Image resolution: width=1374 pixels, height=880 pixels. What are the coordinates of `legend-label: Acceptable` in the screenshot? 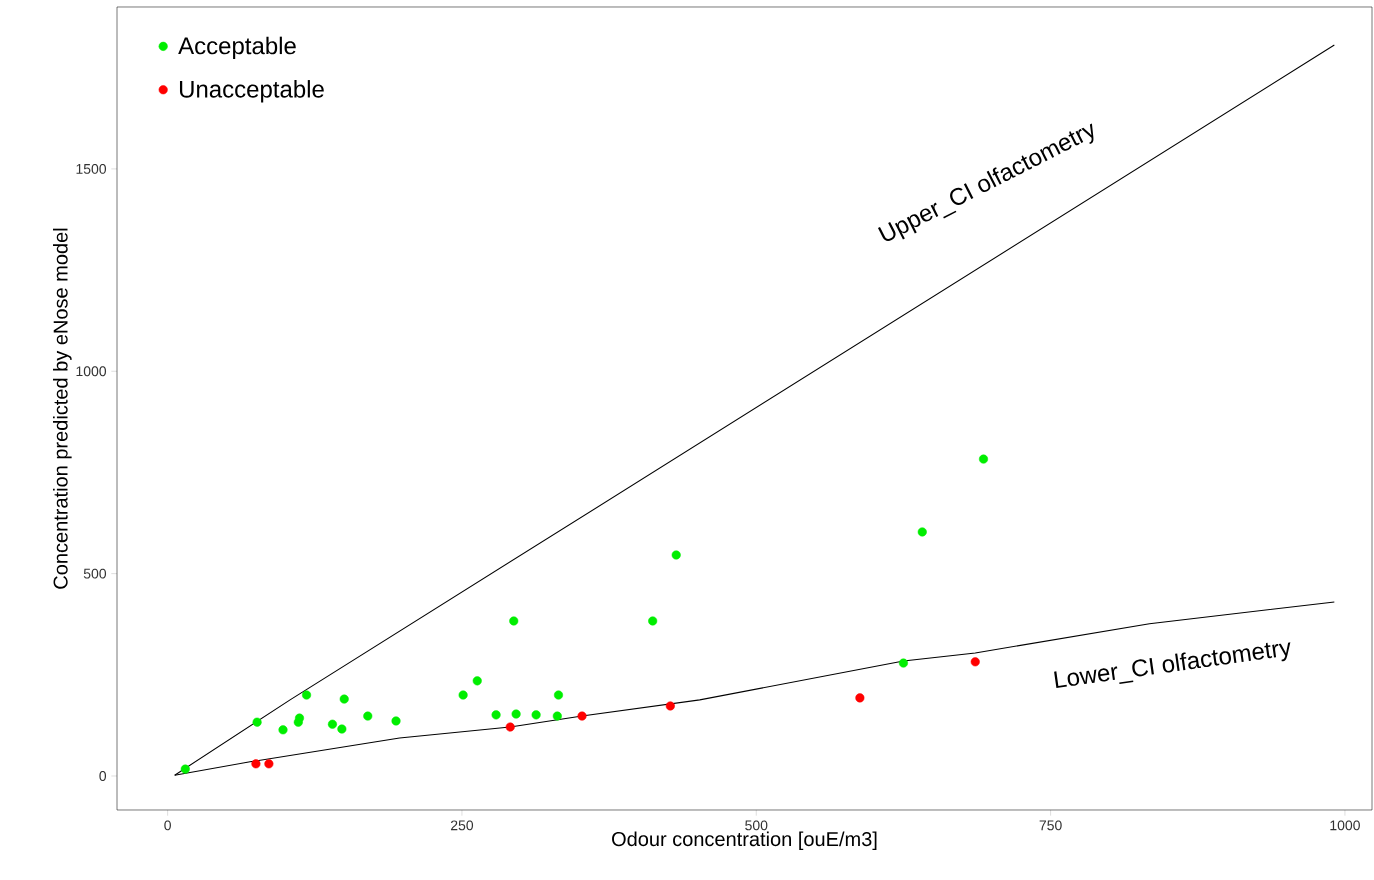 It's located at (237, 48).